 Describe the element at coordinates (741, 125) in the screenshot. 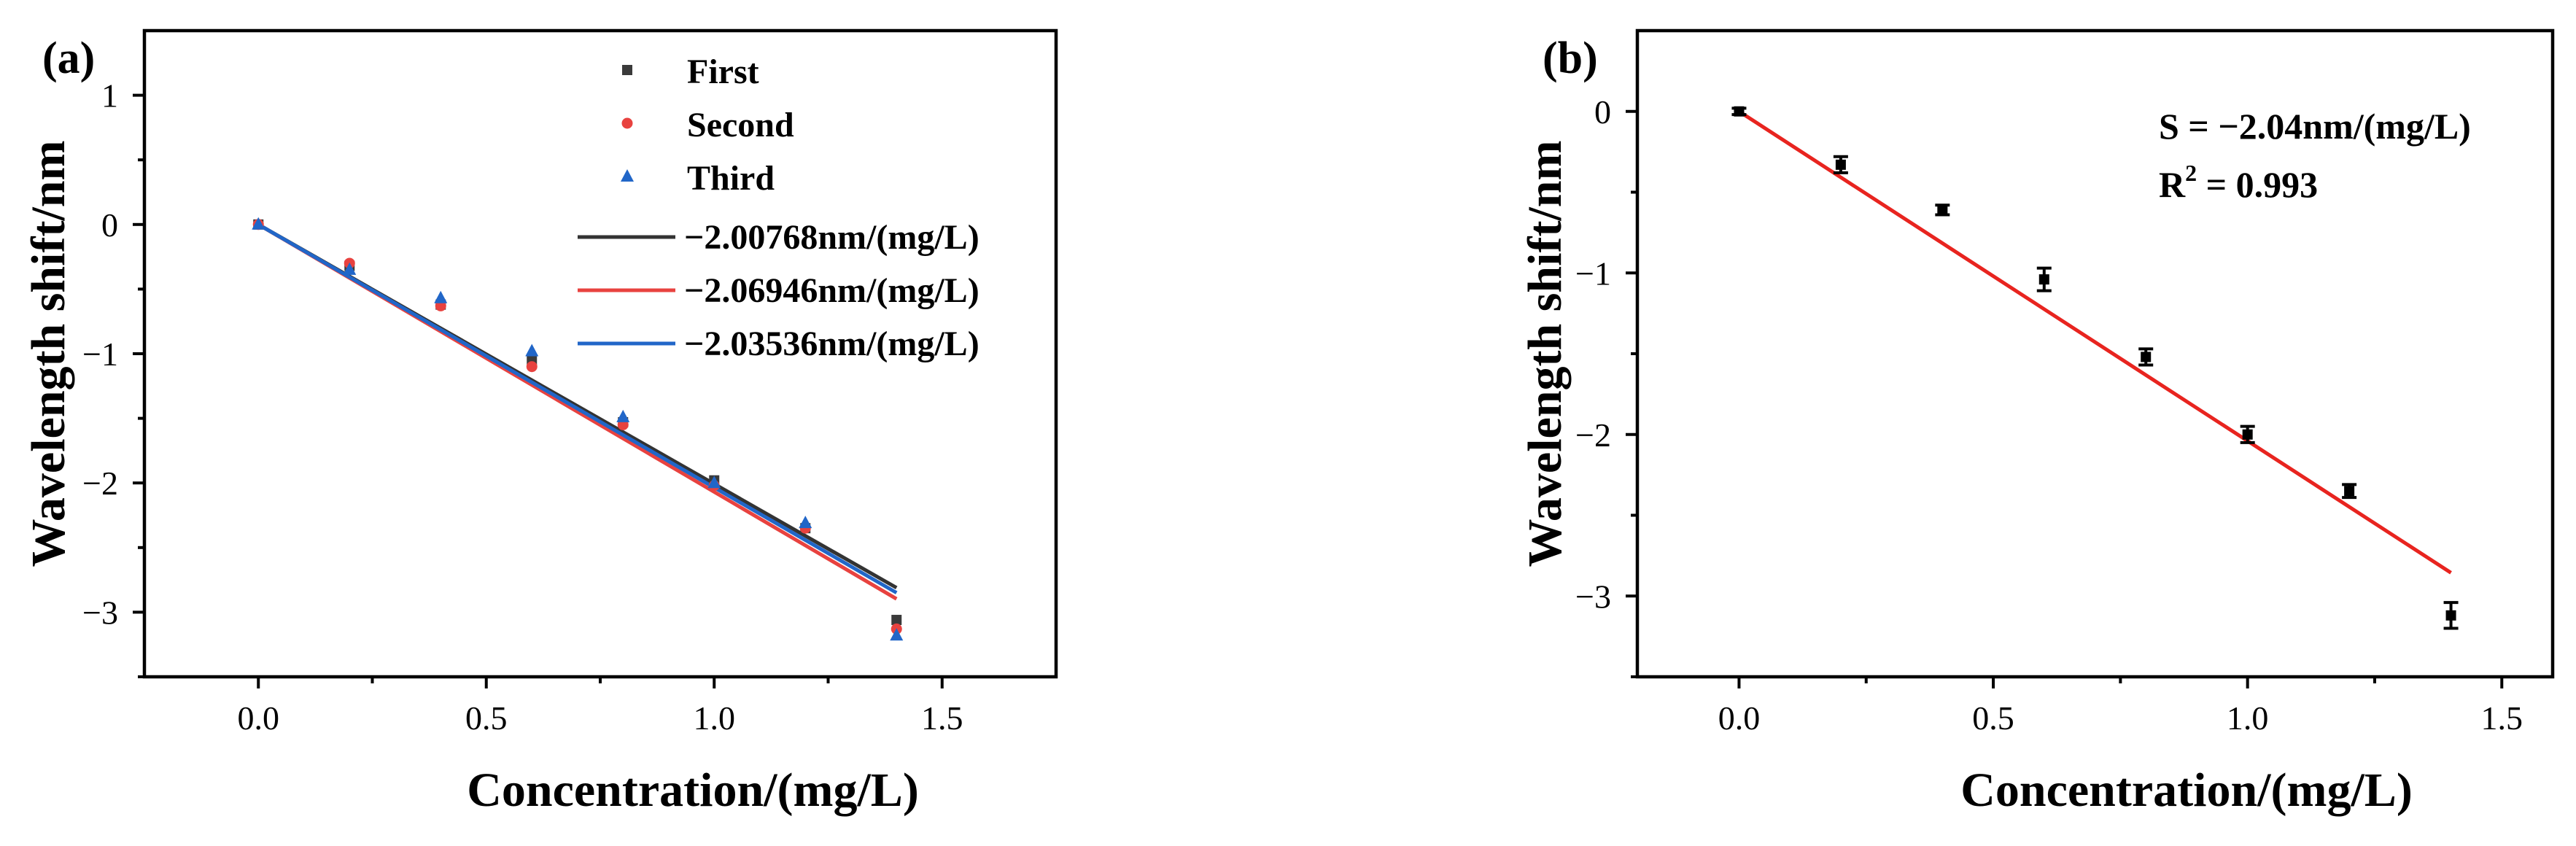

I see `legend-entry-label: Second` at that location.